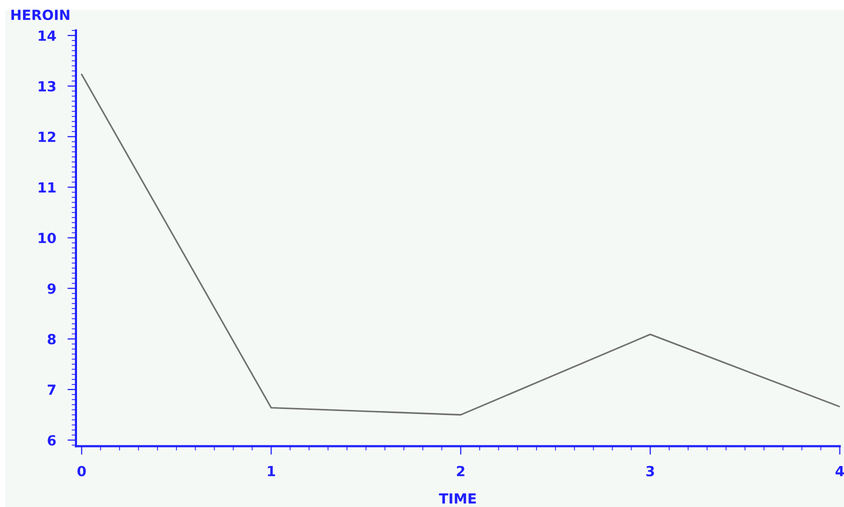 This screenshot has width=844, height=507. What do you see at coordinates (81, 471) in the screenshot?
I see `x-tick-label: 0` at bounding box center [81, 471].